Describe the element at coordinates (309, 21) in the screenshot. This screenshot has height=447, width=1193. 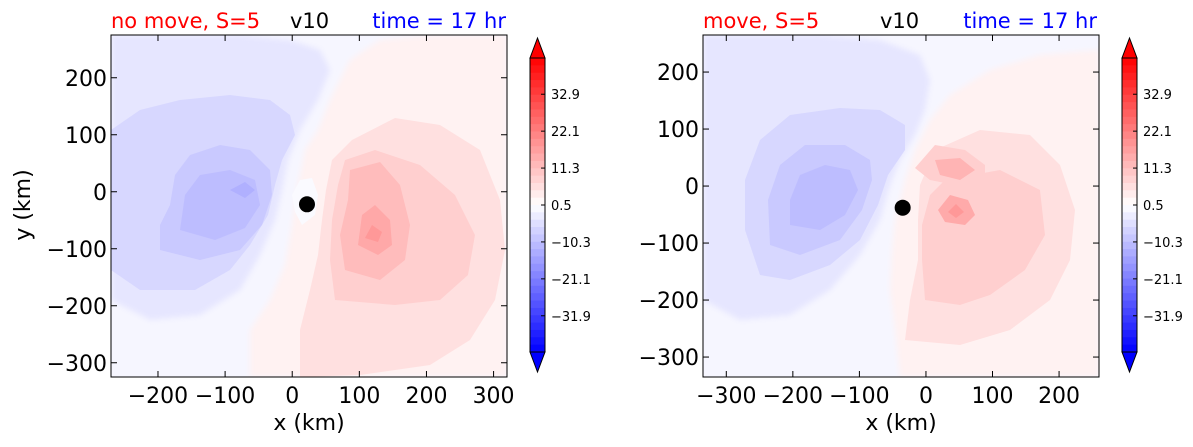
I see `panel-a-title-center: v10` at that location.